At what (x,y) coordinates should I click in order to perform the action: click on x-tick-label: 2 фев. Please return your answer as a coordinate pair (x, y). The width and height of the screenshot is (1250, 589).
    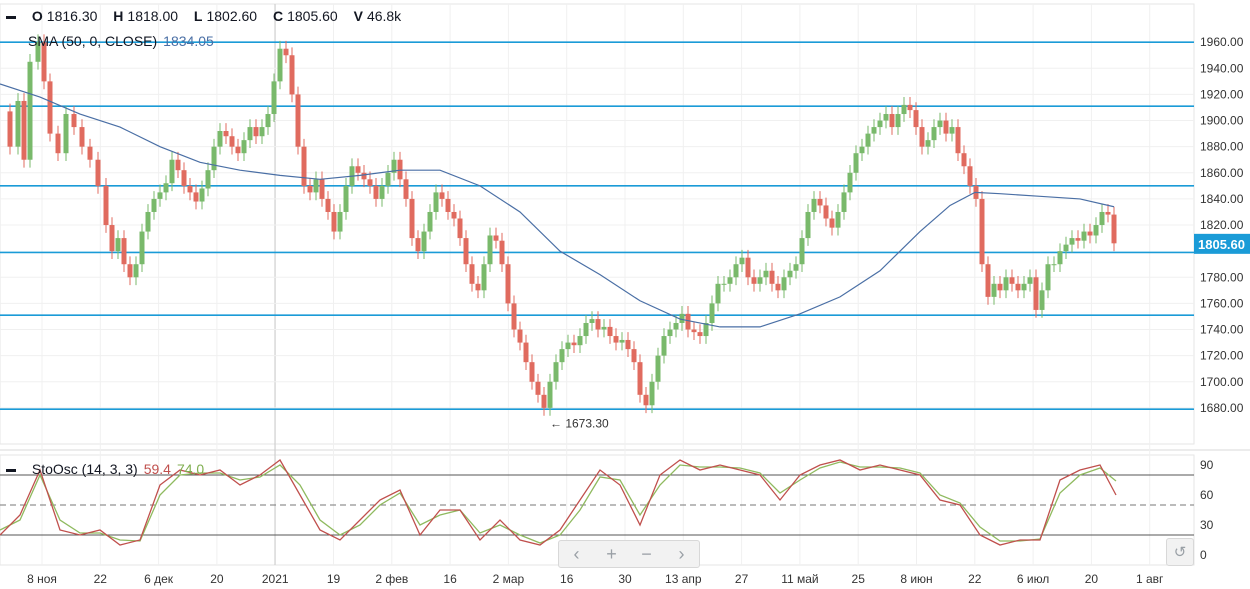
    Looking at the image, I should click on (391, 579).